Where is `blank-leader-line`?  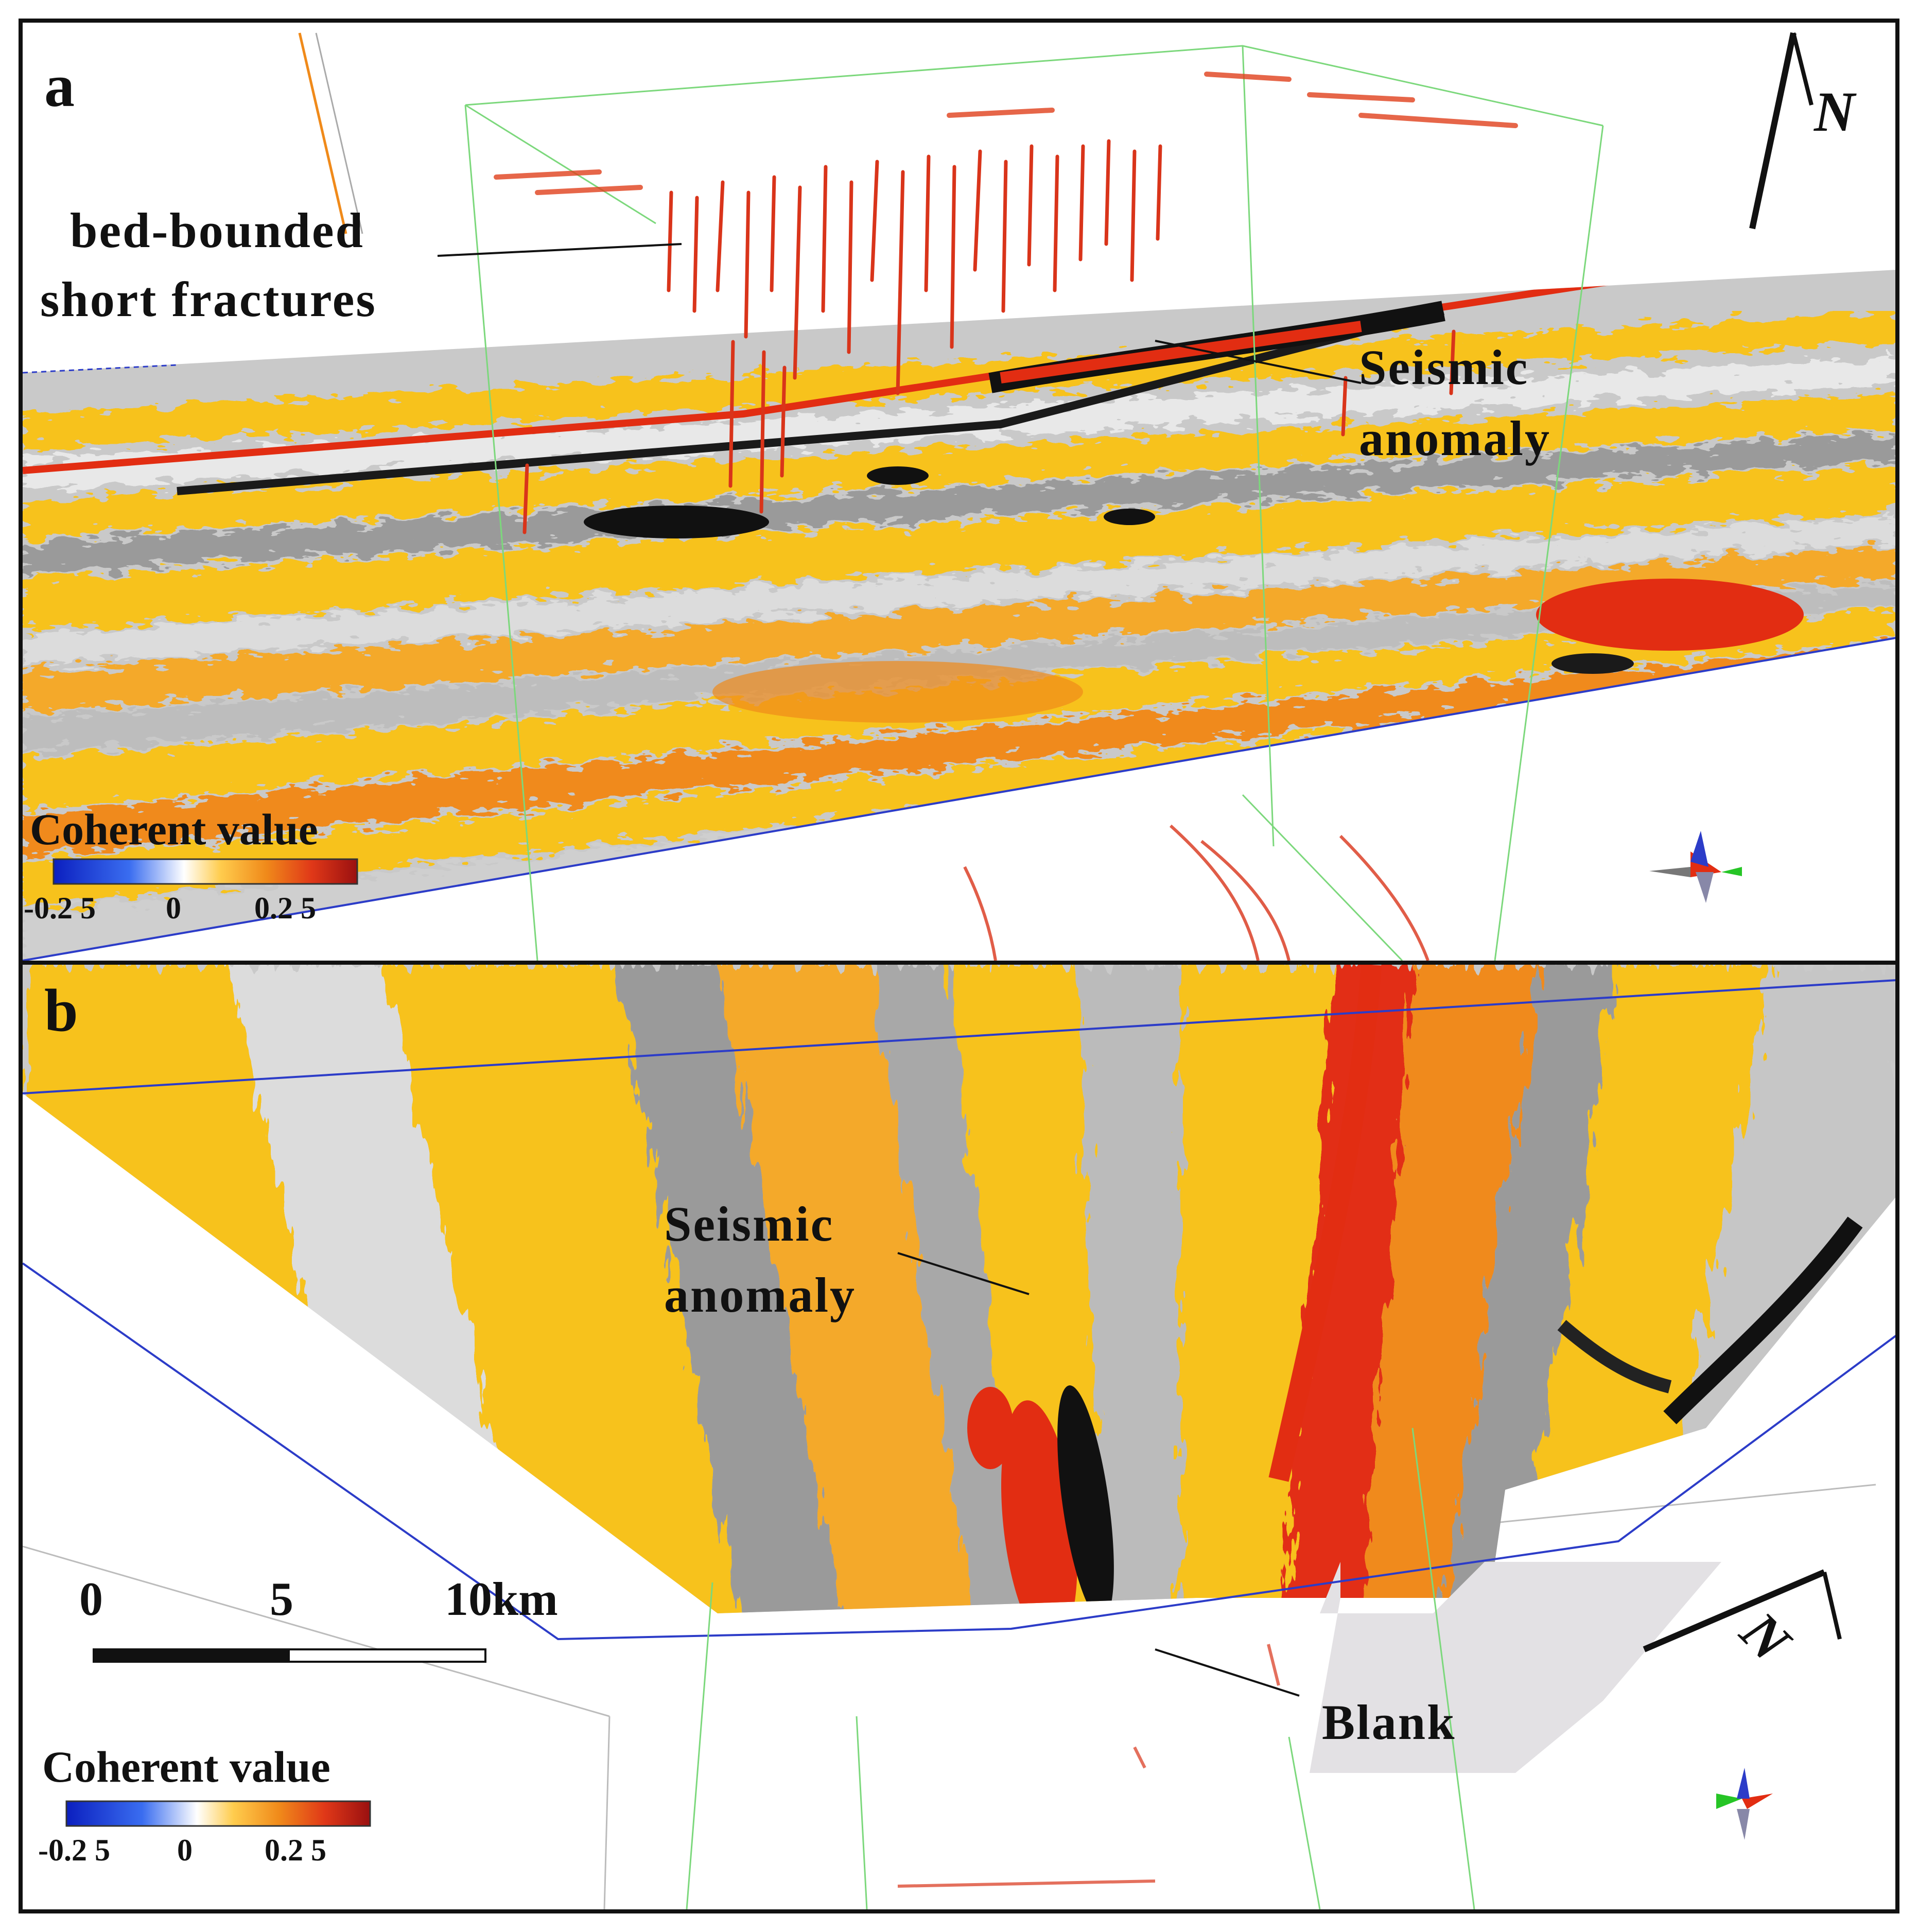 blank-leader-line is located at coordinates (1227, 1672).